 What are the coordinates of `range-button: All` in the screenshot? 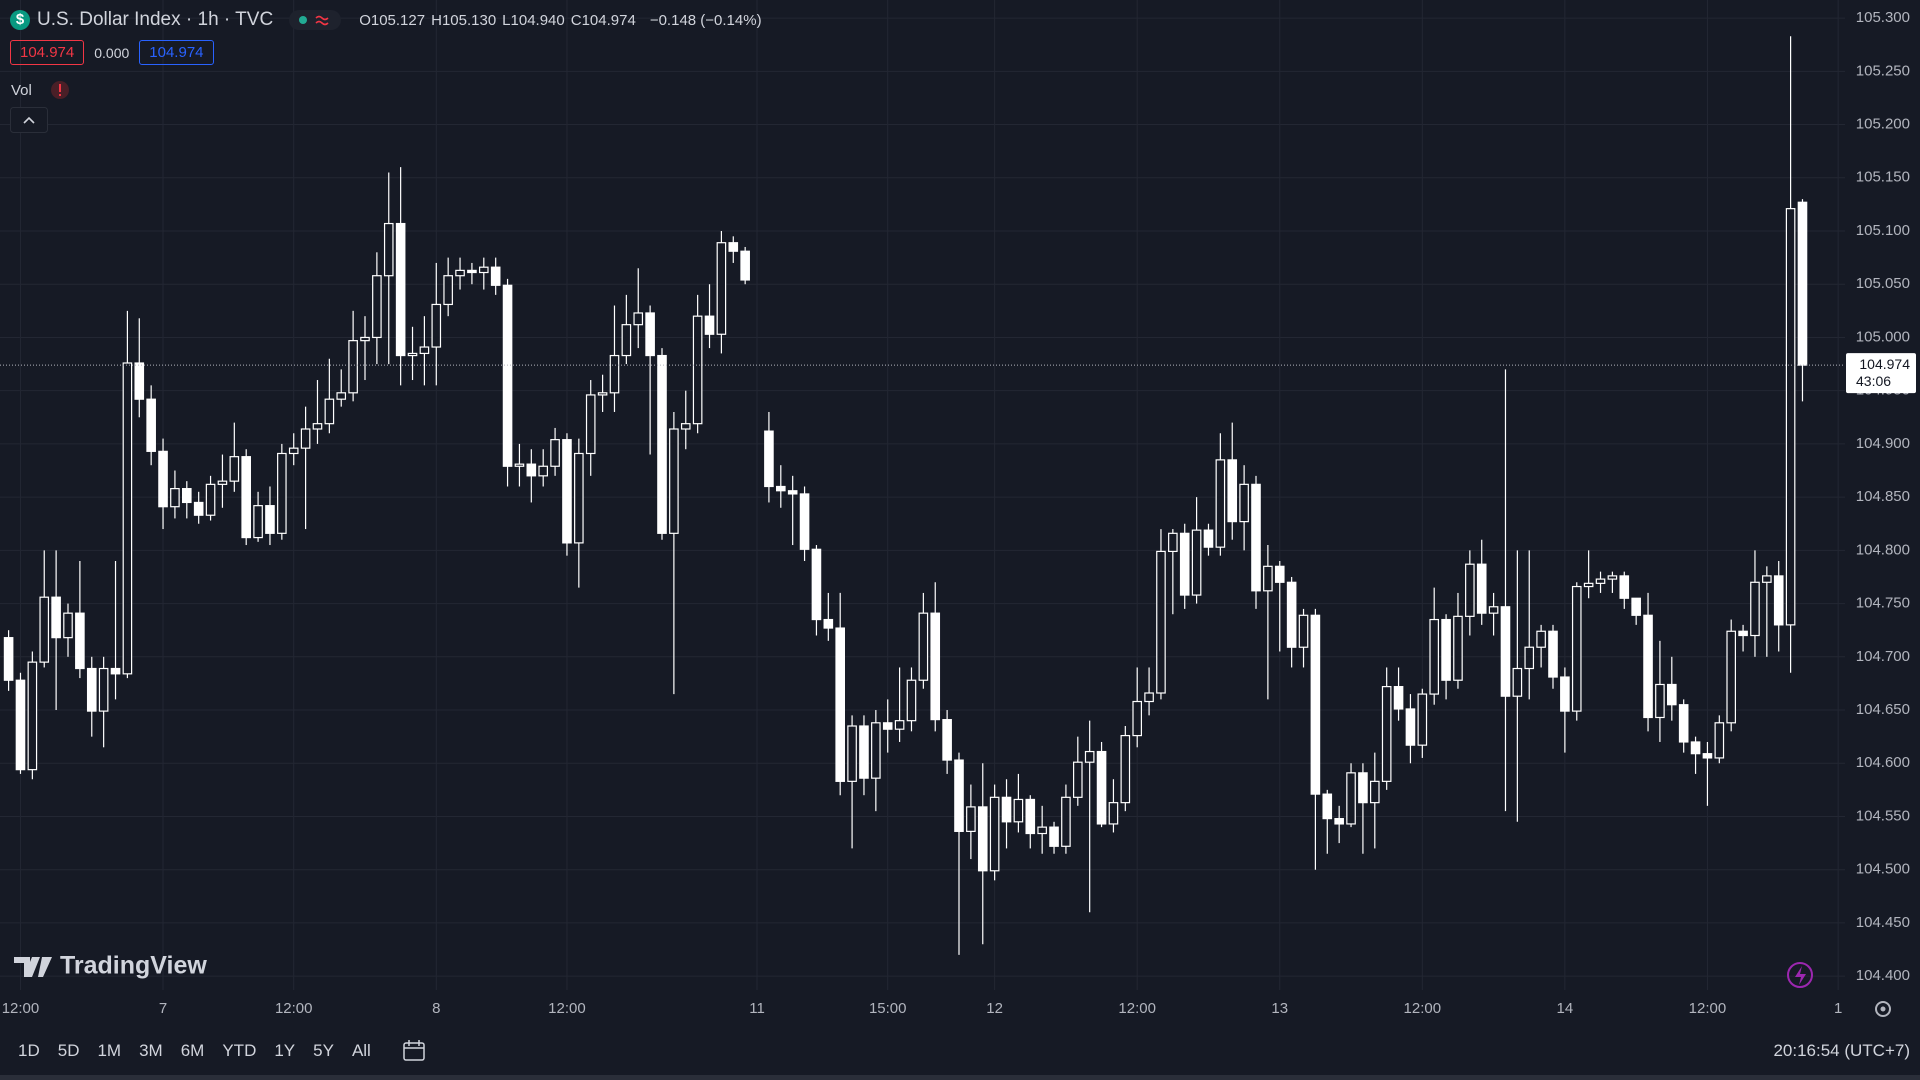 It's located at (361, 1050).